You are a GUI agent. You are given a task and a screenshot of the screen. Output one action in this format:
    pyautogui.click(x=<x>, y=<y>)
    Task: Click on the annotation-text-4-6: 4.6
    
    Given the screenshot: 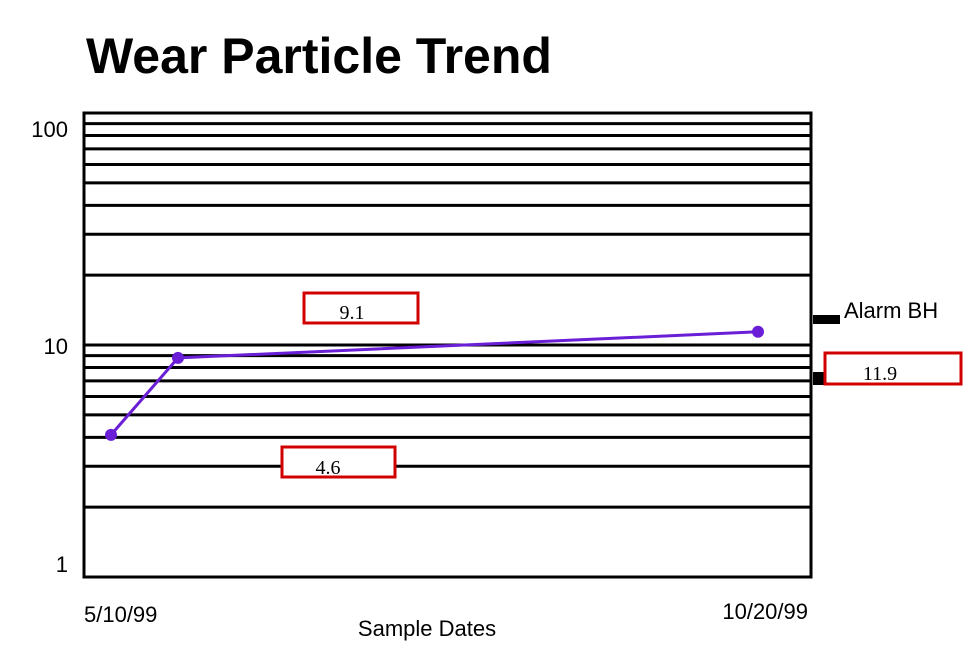 What is the action you would take?
    pyautogui.click(x=328, y=468)
    